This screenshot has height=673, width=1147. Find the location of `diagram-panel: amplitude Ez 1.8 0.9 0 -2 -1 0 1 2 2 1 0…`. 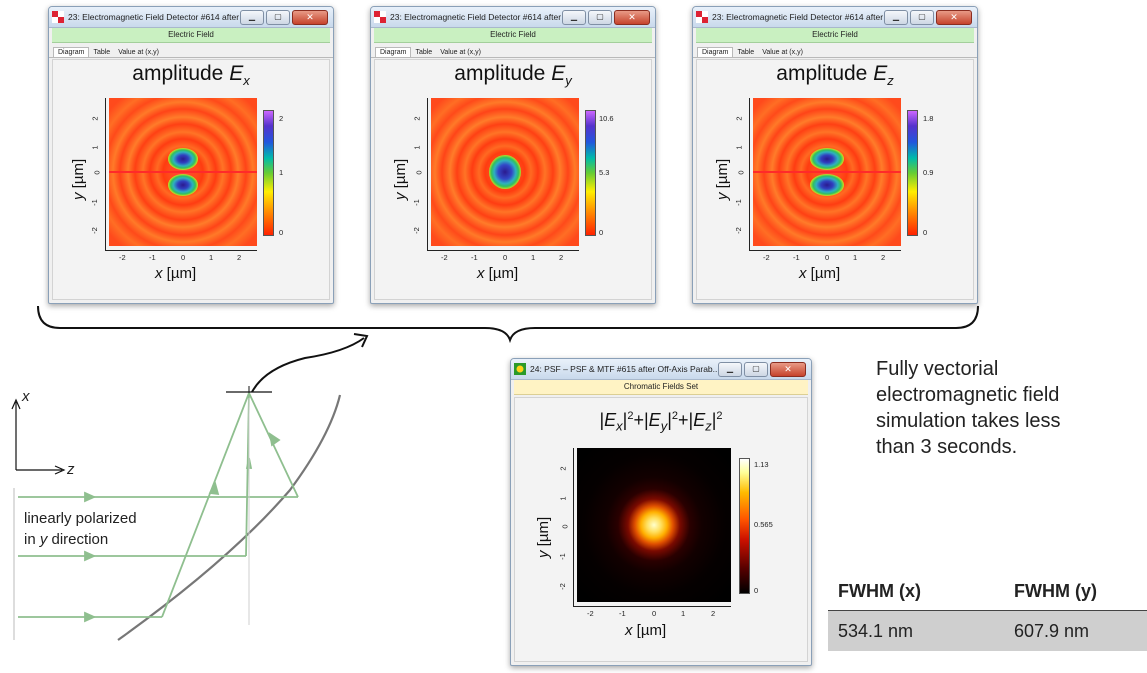

diagram-panel: amplitude Ez 1.8 0.9 0 -2 -1 0 1 2 2 1 0… is located at coordinates (835, 179).